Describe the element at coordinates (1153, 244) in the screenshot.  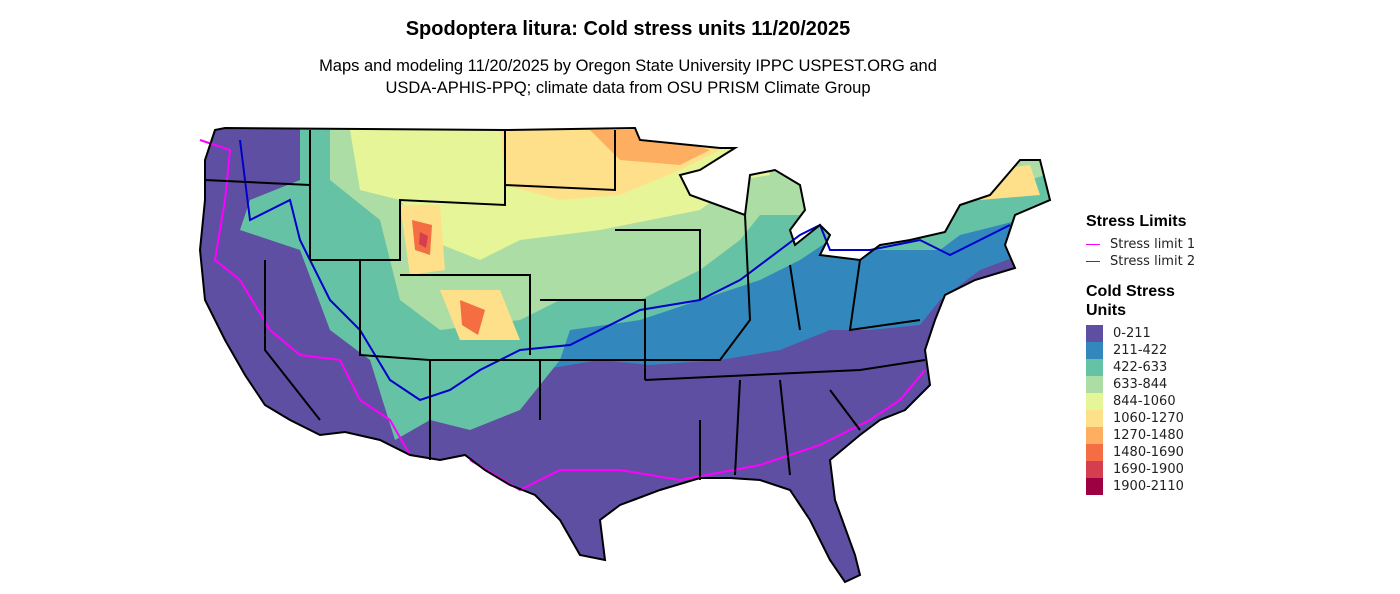
I see `legend-label: Stress limit 1` at that location.